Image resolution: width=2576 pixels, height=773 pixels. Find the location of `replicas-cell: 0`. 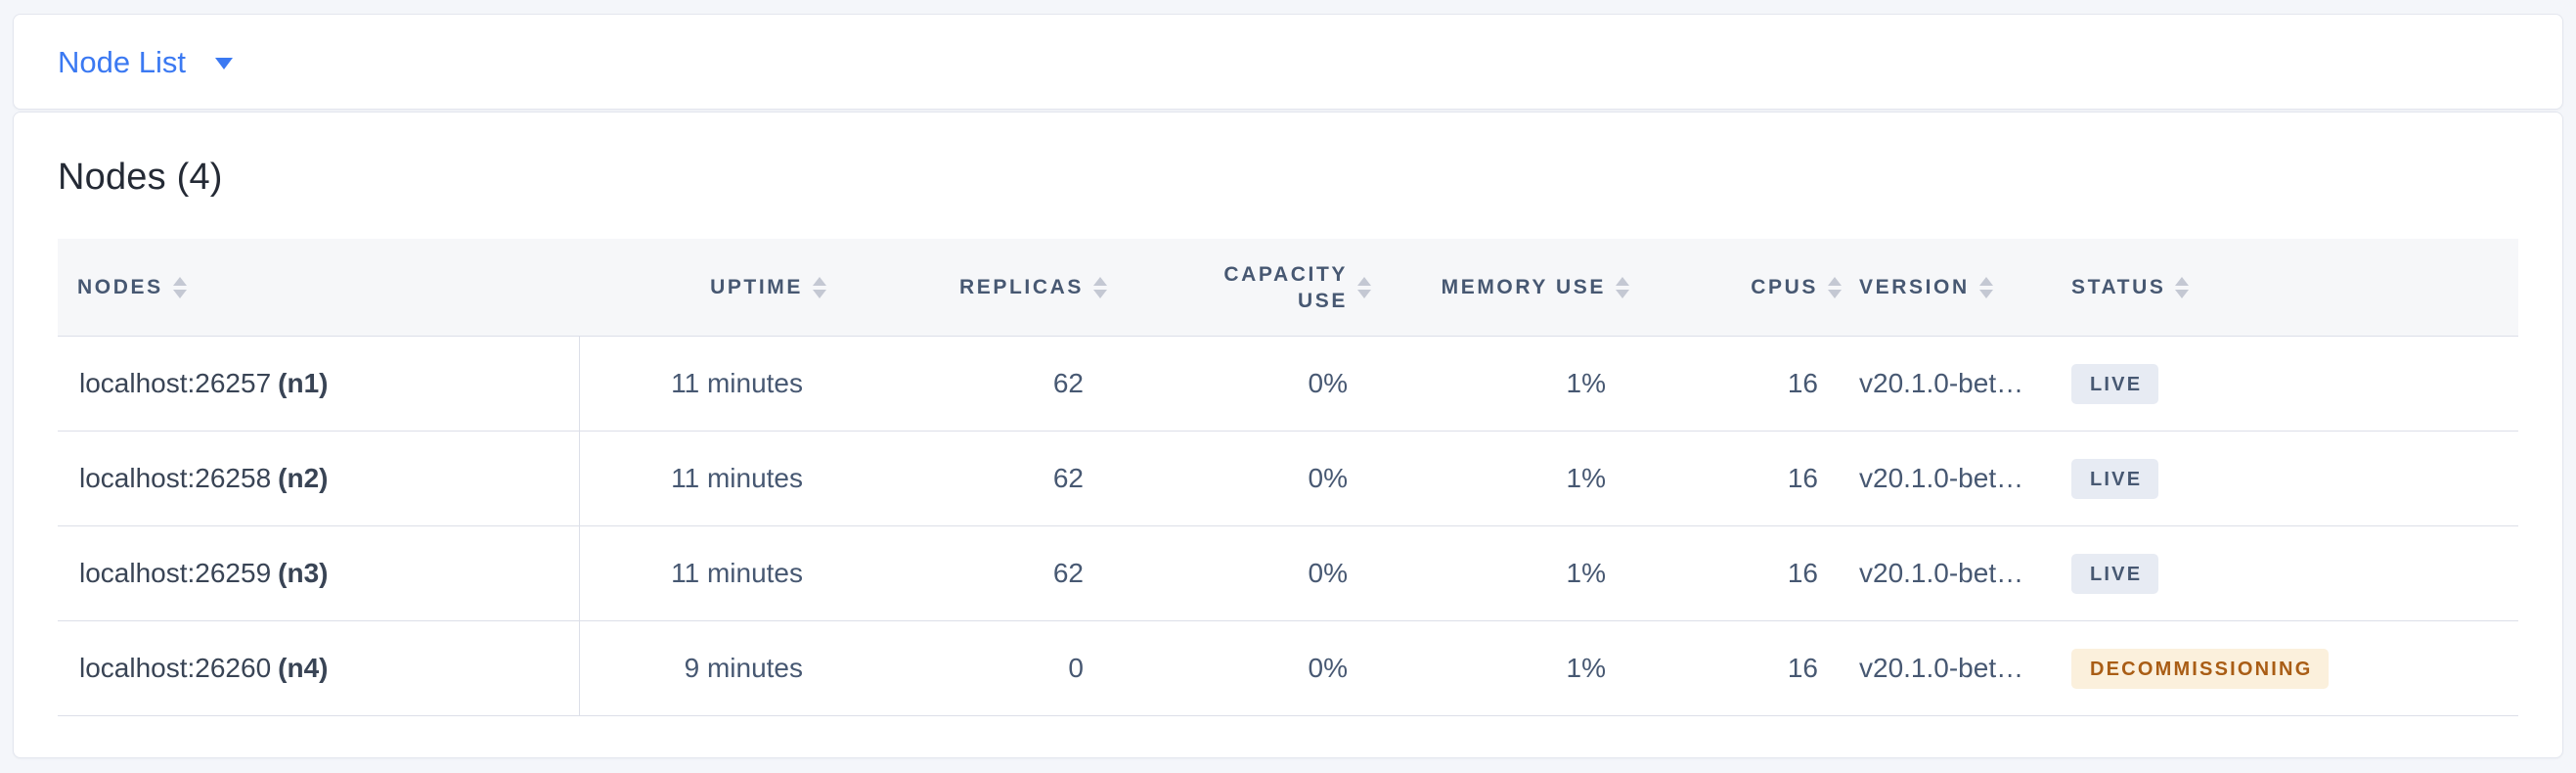

replicas-cell: 0 is located at coordinates (1076, 668).